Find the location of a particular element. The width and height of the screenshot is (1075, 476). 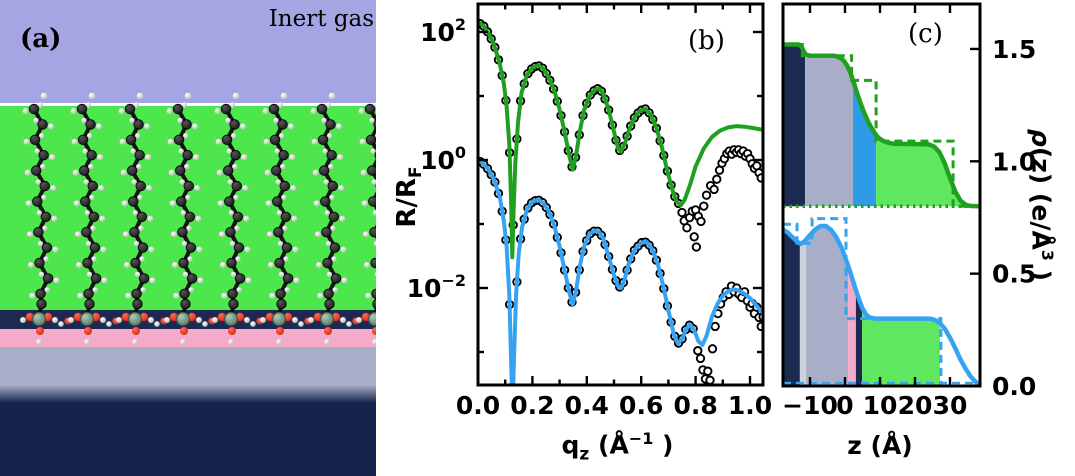

c-yaxis-label-post: ) is located at coordinates (1041, 271).